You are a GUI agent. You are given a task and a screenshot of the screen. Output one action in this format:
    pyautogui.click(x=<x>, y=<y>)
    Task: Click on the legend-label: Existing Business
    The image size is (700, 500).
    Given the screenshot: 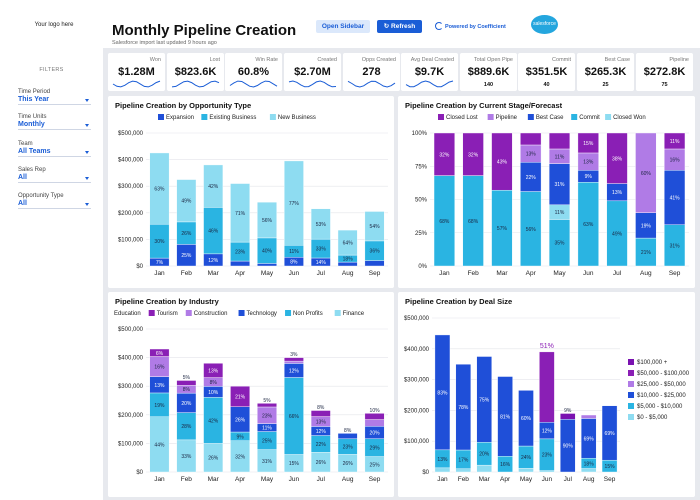 What is the action you would take?
    pyautogui.click(x=232, y=118)
    